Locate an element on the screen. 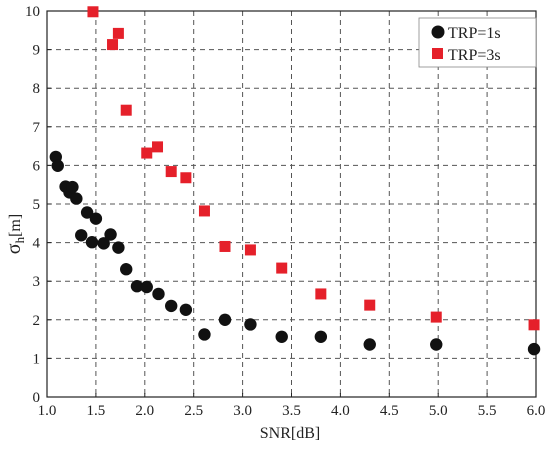  legend-label-trp-3s: TRP=3s is located at coordinates (474, 55).